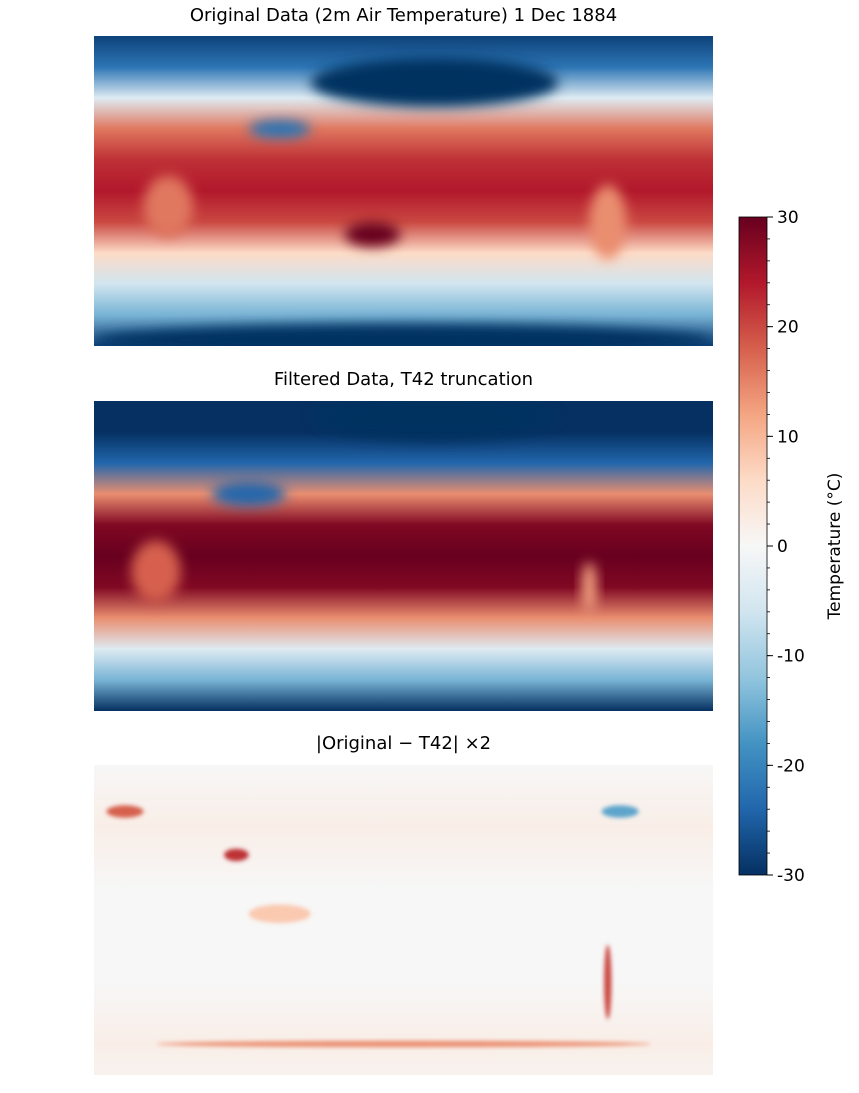  What do you see at coordinates (788, 437) in the screenshot?
I see `colorbar-tick-label: 10` at bounding box center [788, 437].